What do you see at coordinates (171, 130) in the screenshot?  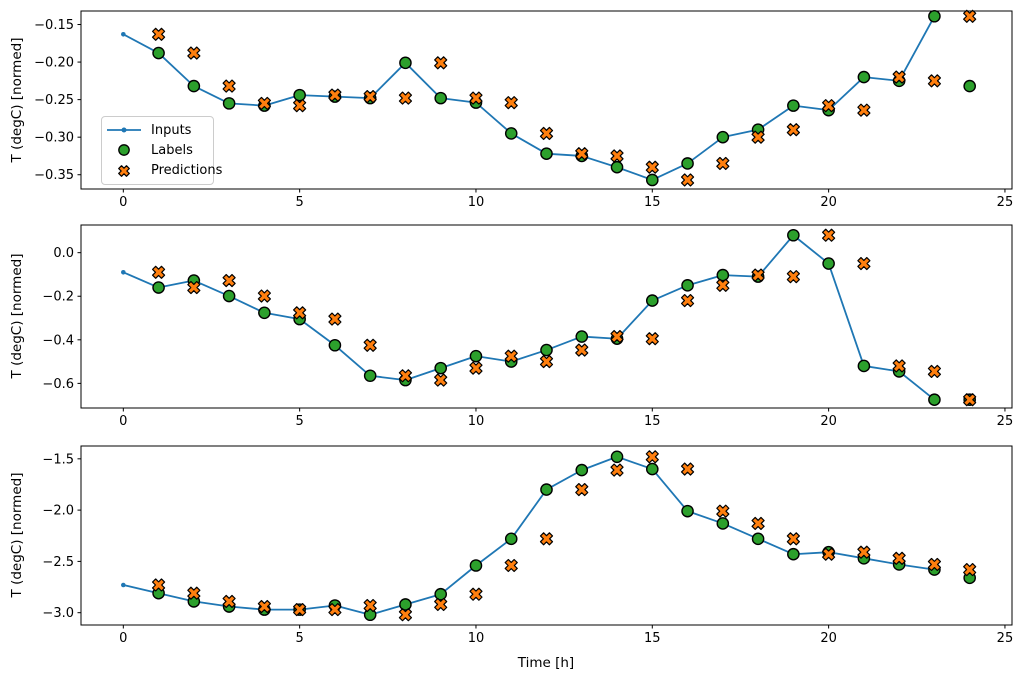 I see `legend-label-inputs: Inputs` at bounding box center [171, 130].